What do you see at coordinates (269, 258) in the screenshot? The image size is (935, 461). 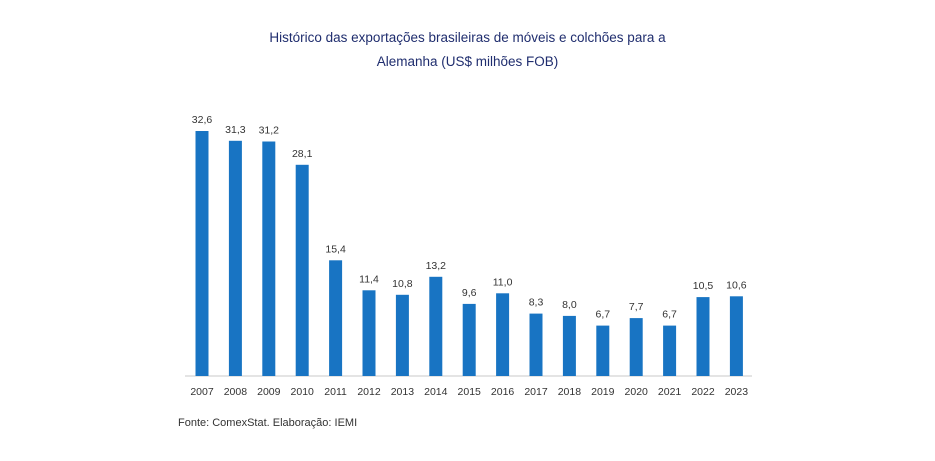 I see `bar-2009` at bounding box center [269, 258].